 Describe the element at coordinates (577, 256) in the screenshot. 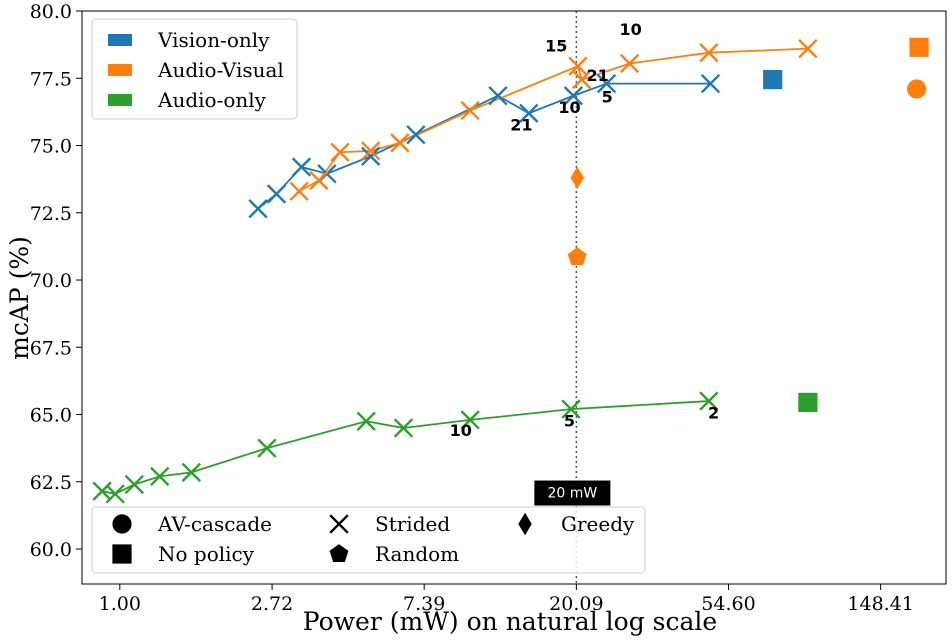

I see `extra-point-audiovisual-pentagon` at that location.